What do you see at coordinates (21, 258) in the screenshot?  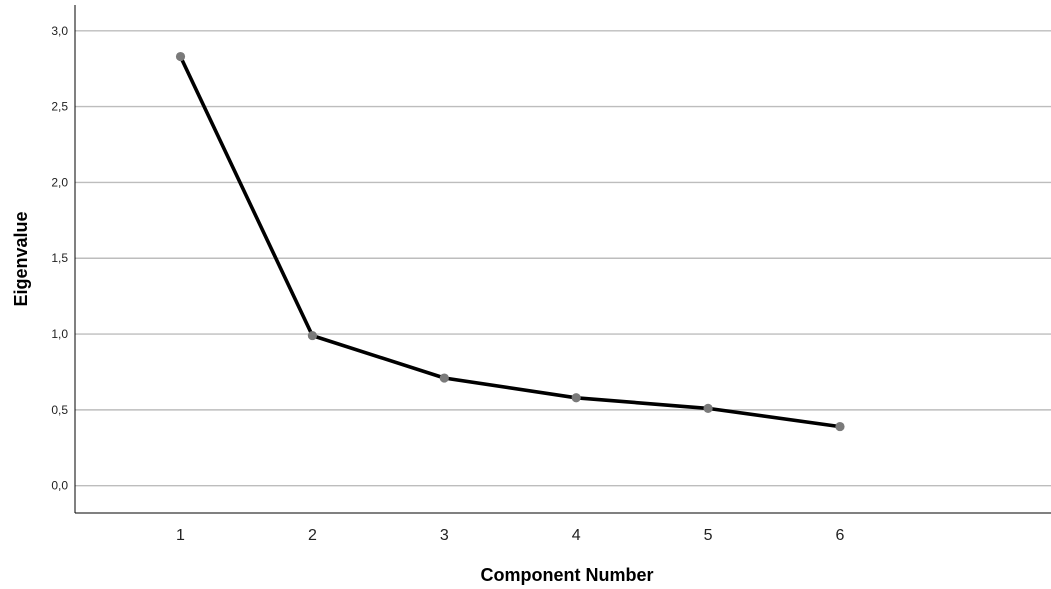 I see `y-axis-title: Eigenvalue` at bounding box center [21, 258].